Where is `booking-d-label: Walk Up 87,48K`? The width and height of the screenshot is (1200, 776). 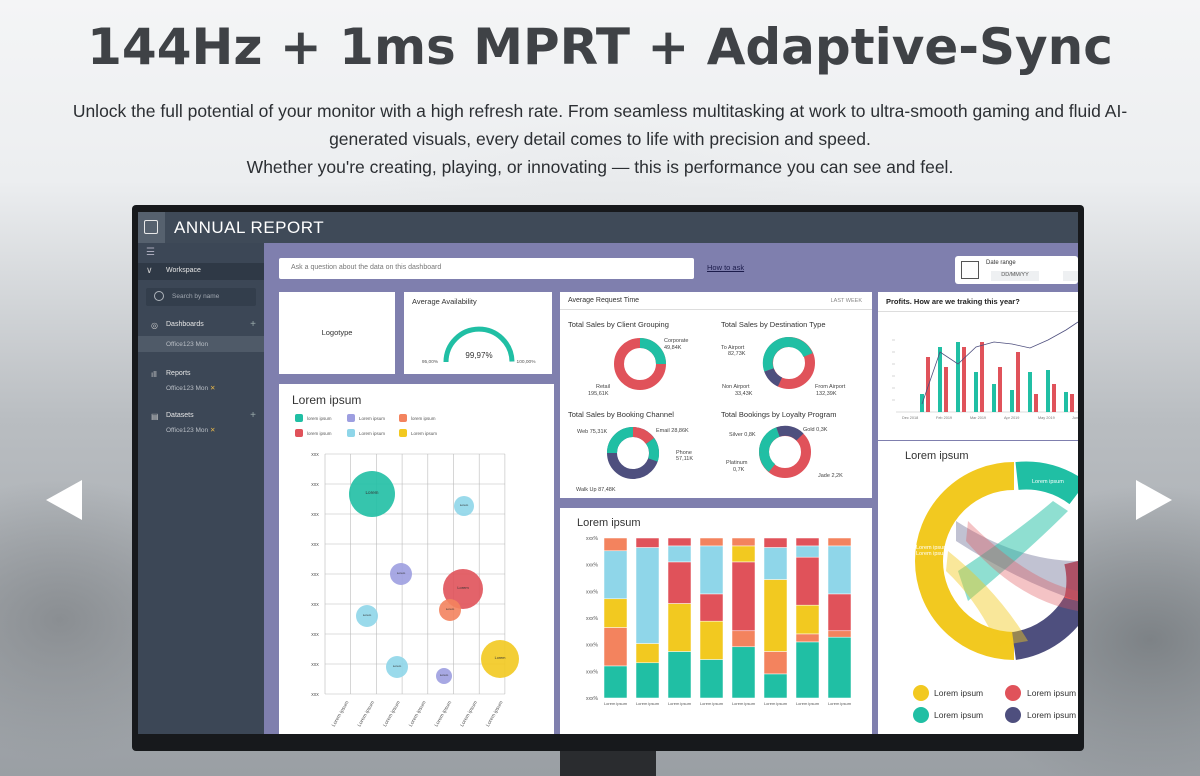
booking-d-label: Walk Up 87,48K is located at coordinates (596, 490).